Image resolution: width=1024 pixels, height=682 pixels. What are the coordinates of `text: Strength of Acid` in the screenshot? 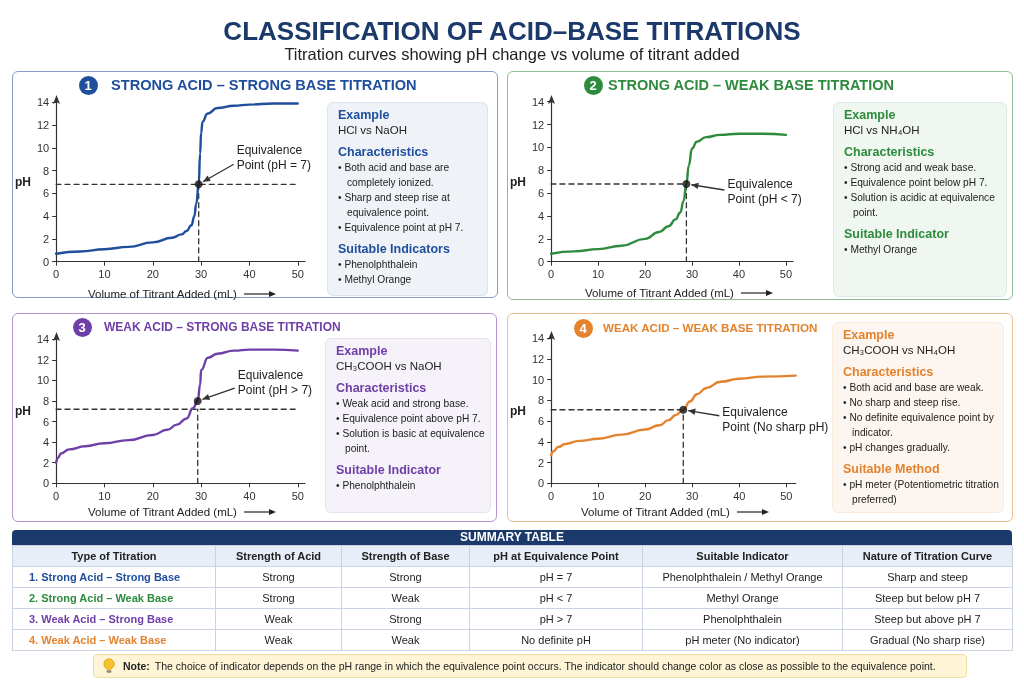 It's located at (278, 556).